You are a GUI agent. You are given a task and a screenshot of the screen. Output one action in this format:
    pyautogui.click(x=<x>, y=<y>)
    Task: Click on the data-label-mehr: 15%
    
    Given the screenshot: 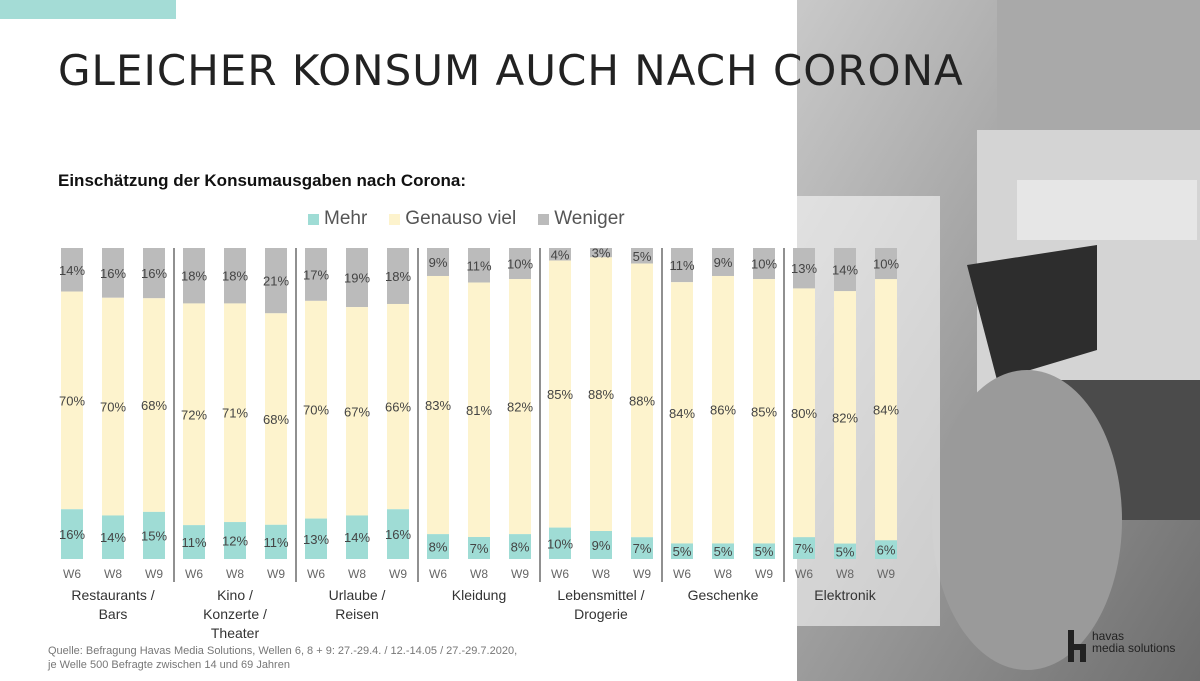 What is the action you would take?
    pyautogui.click(x=154, y=535)
    